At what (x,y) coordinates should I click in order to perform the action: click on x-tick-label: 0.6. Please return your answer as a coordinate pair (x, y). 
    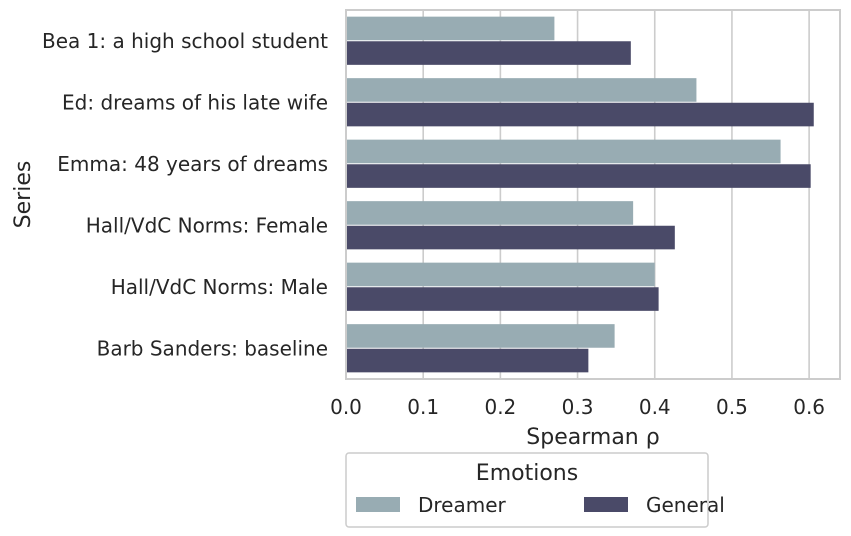
    Looking at the image, I should click on (809, 407).